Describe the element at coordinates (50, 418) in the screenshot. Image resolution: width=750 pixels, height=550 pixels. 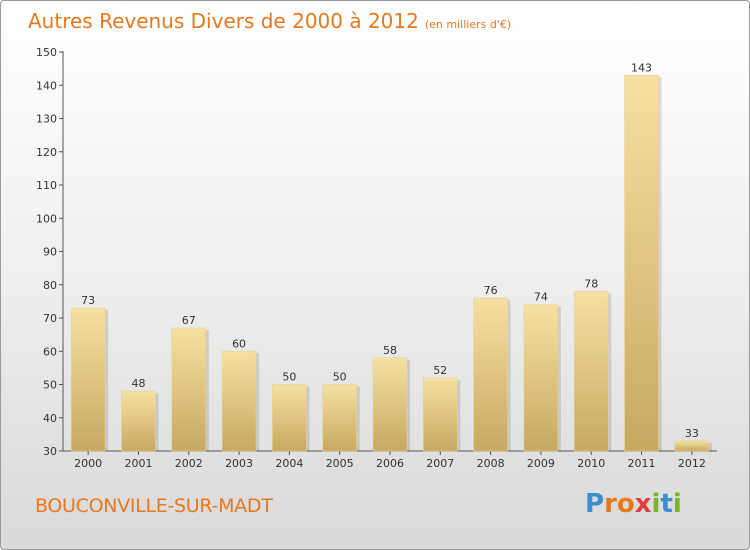
I see `y-tick-label: 40` at that location.